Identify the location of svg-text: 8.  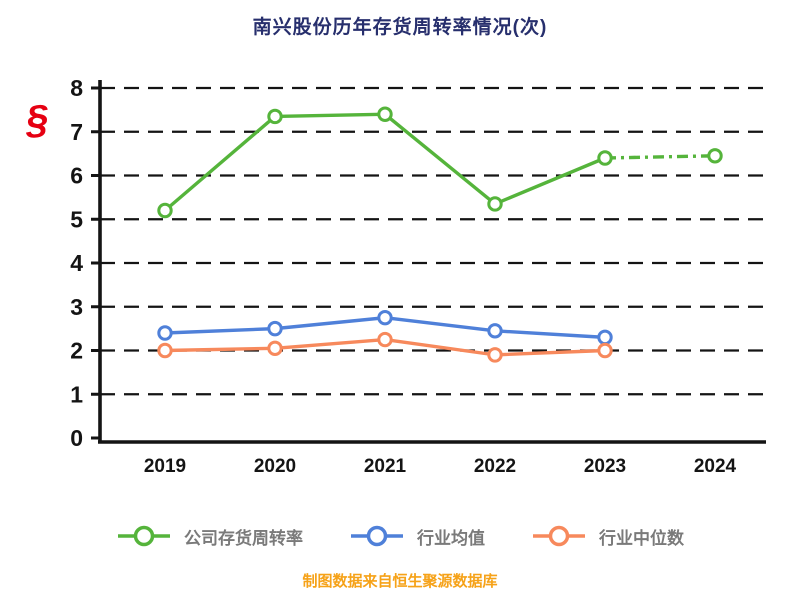
(76, 88).